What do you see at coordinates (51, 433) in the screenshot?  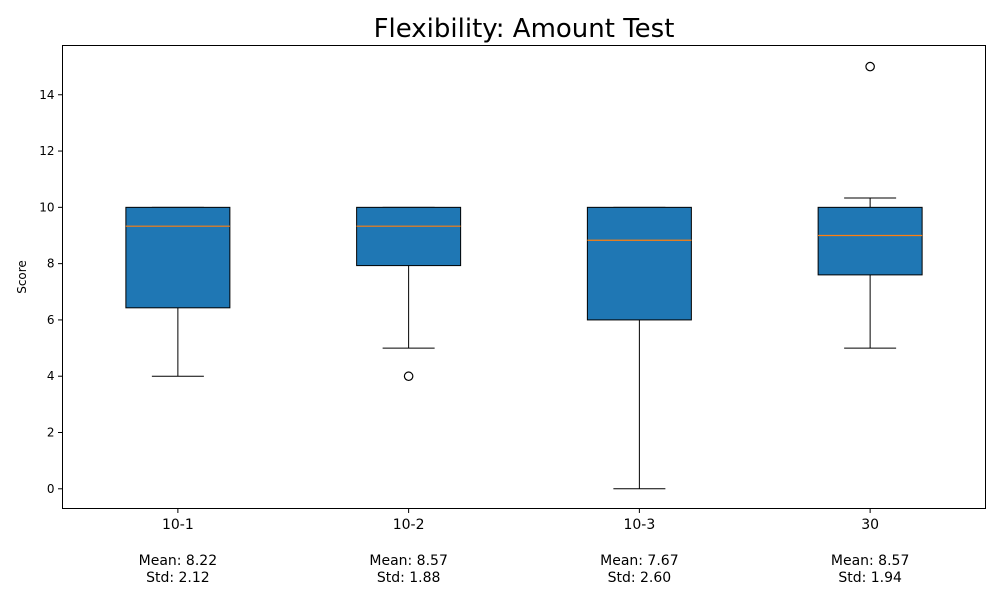 I see `y-tick-label: 2` at bounding box center [51, 433].